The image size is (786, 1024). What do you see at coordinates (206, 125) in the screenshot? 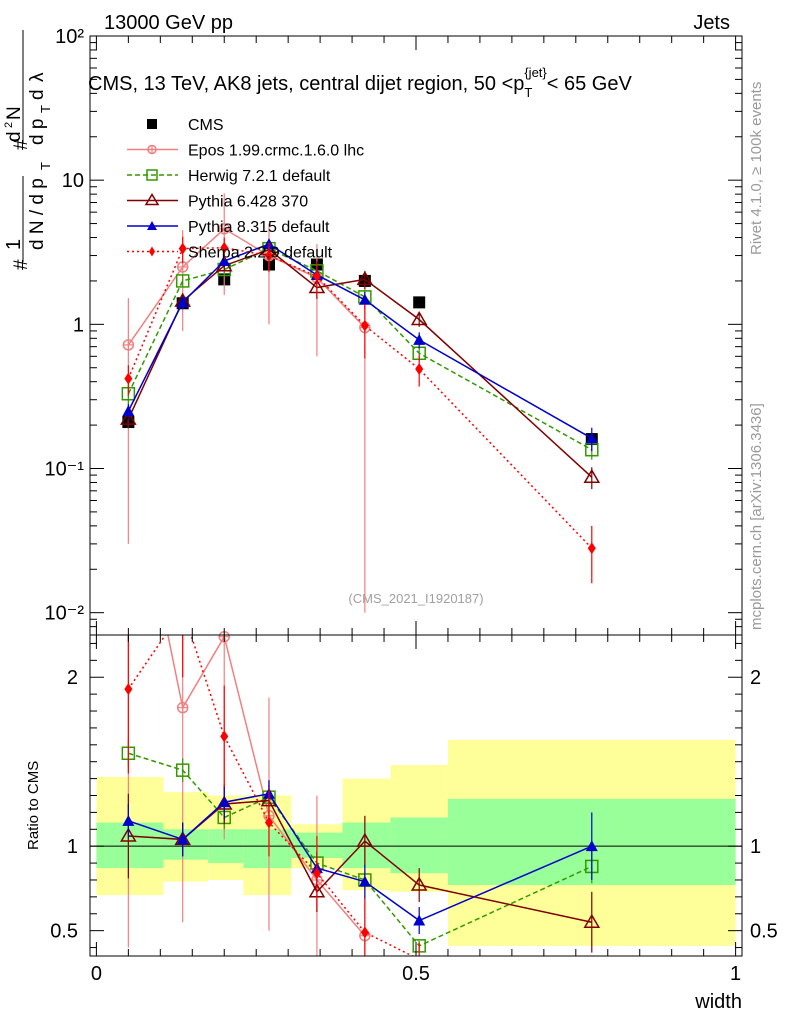
I see `legend-label: CMS` at bounding box center [206, 125].